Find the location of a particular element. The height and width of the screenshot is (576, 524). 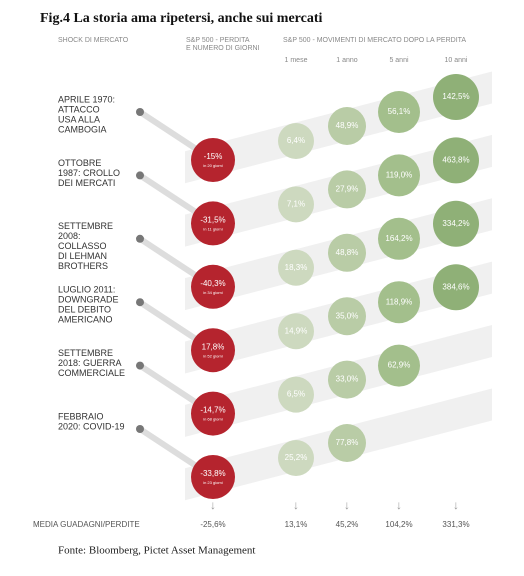

move-value: 33,0% is located at coordinates (347, 379).